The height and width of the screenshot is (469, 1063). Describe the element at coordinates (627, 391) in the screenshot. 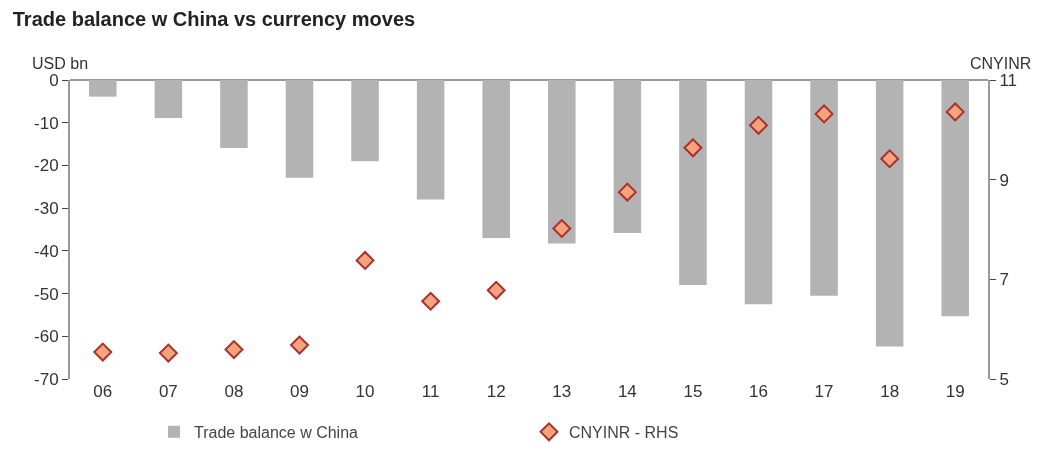

I see `x-tick-label: 14` at that location.